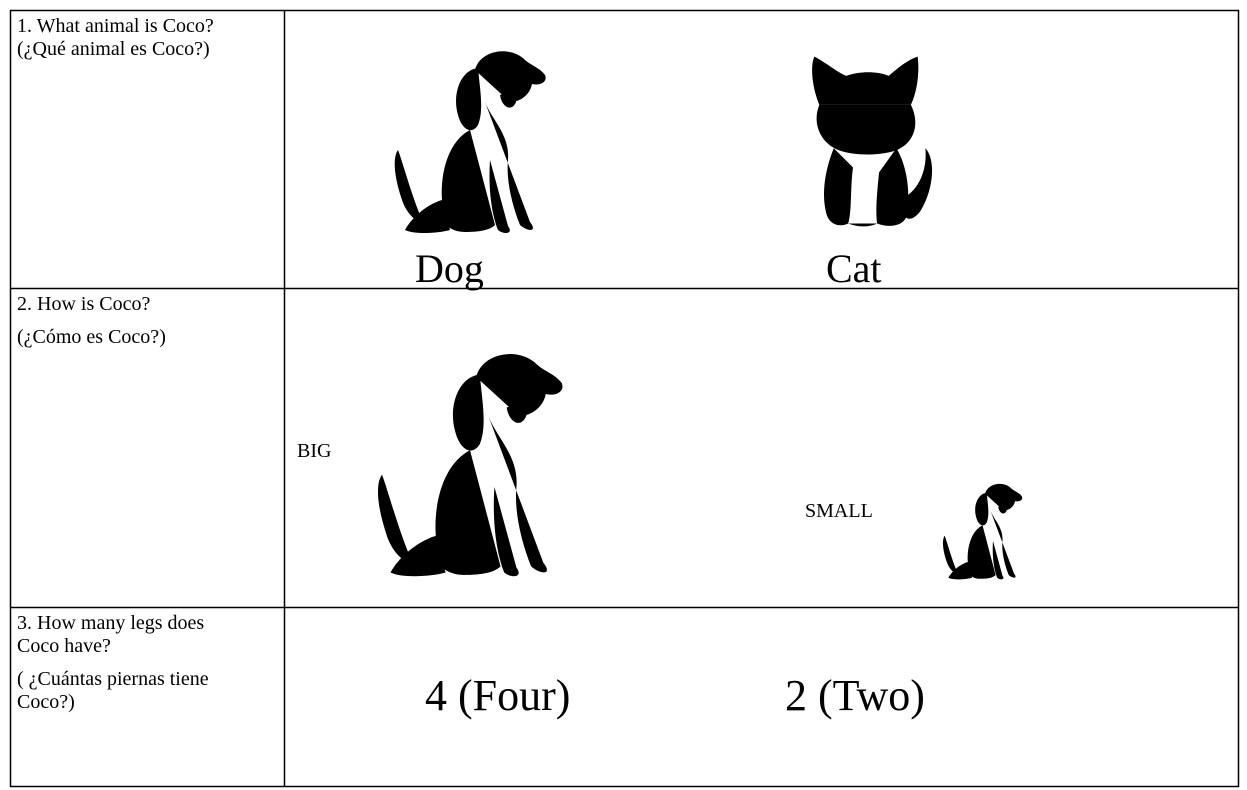 This screenshot has height=790, width=1247. Describe the element at coordinates (470, 462) in the screenshot. I see `big-dog-image` at that location.